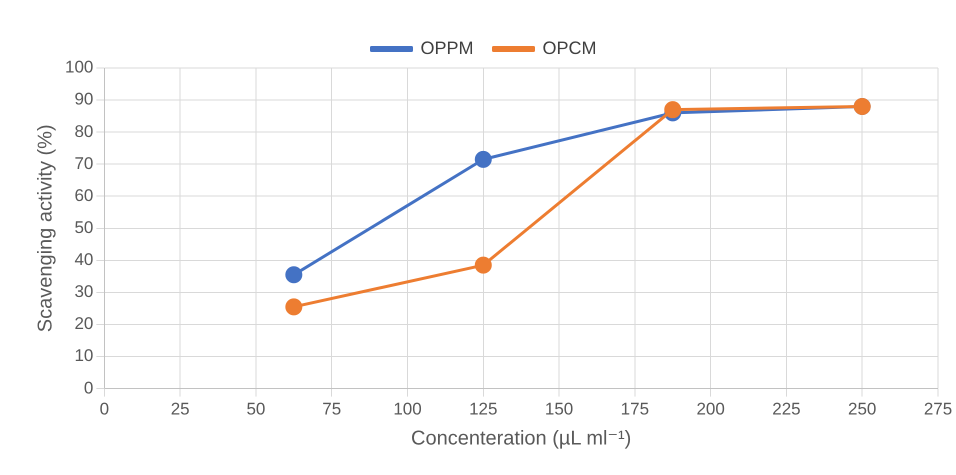 The height and width of the screenshot is (475, 956). I want to click on x-tick-label: 150, so click(559, 408).